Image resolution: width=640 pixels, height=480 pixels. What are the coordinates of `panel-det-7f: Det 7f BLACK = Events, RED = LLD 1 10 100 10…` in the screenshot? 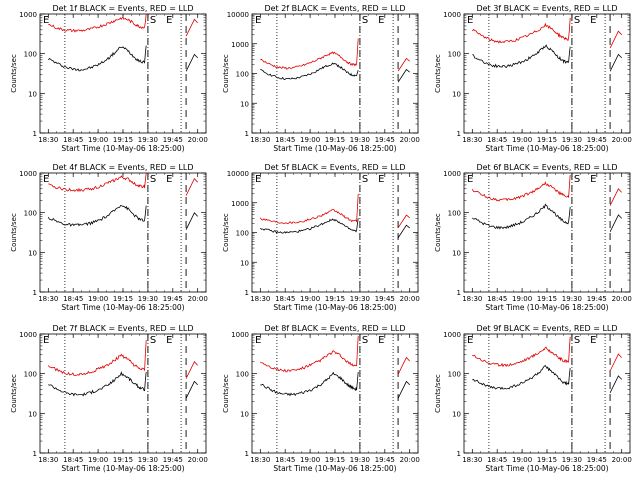 It's located at (109, 398).